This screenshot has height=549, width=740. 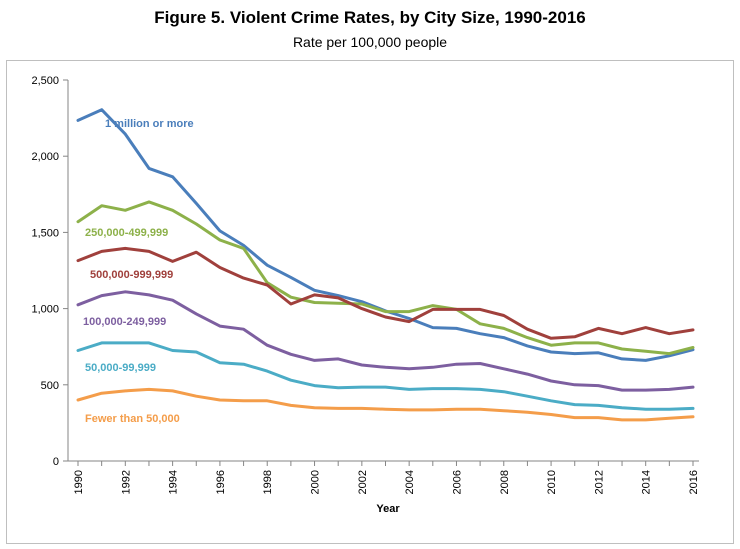 What do you see at coordinates (410, 482) in the screenshot?
I see `x-tick-label: 2004` at bounding box center [410, 482].